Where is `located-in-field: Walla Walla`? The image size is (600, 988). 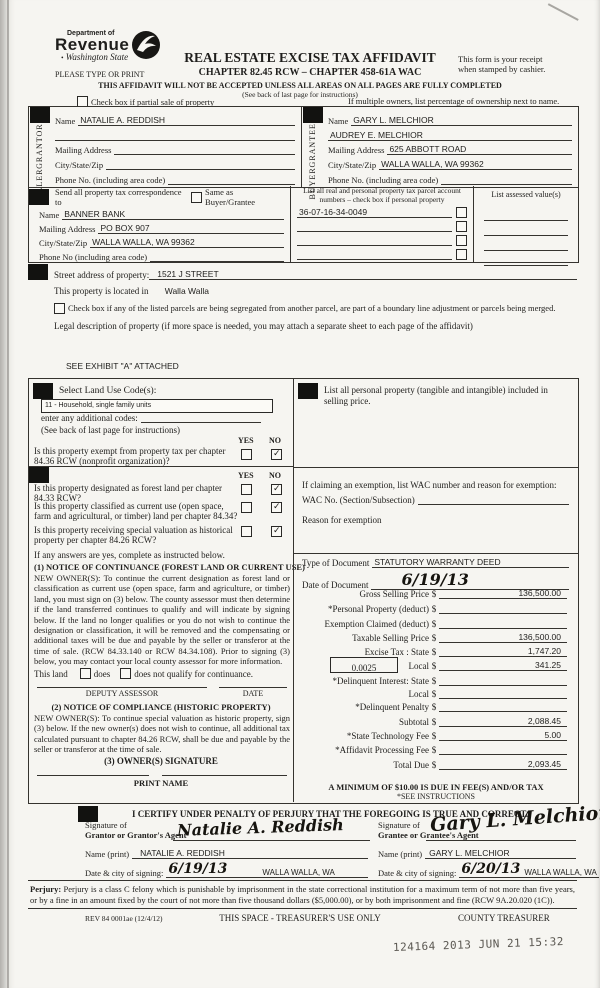
located-in-field: Walla Walla is located at coordinates (186, 291).